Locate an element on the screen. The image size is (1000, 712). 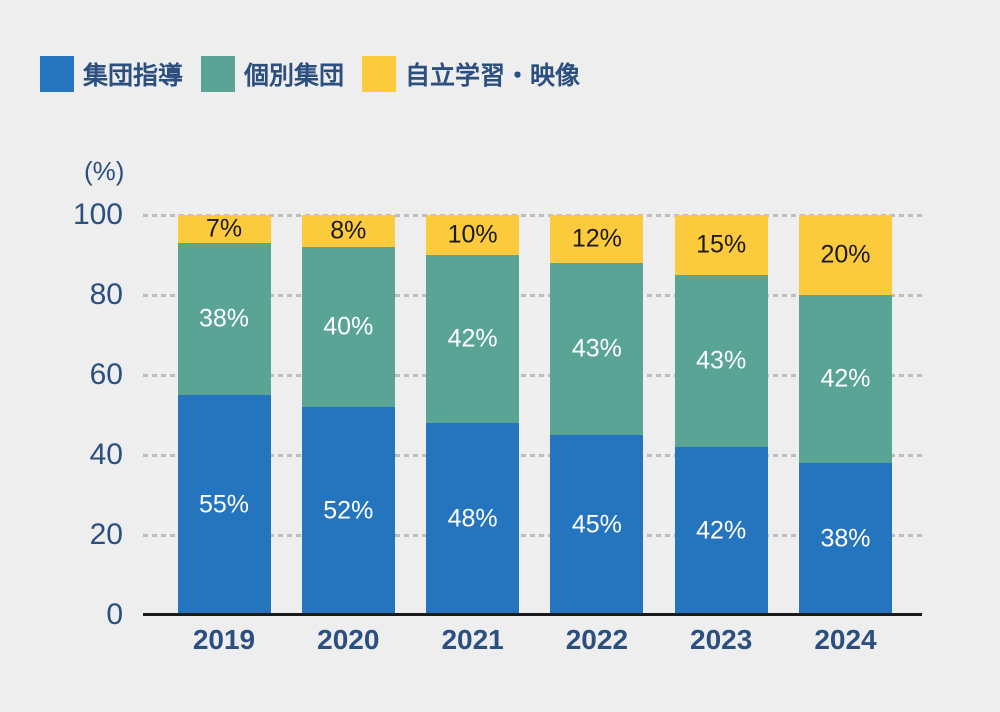
legend-item-1: 個別集団 is located at coordinates (272, 74).